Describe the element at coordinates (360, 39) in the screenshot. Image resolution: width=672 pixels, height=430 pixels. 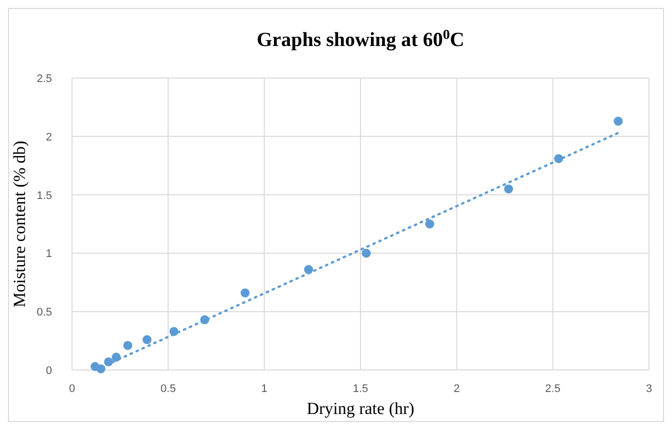
I see `chart-title: Graphs showing at 60$^{0}$C` at that location.